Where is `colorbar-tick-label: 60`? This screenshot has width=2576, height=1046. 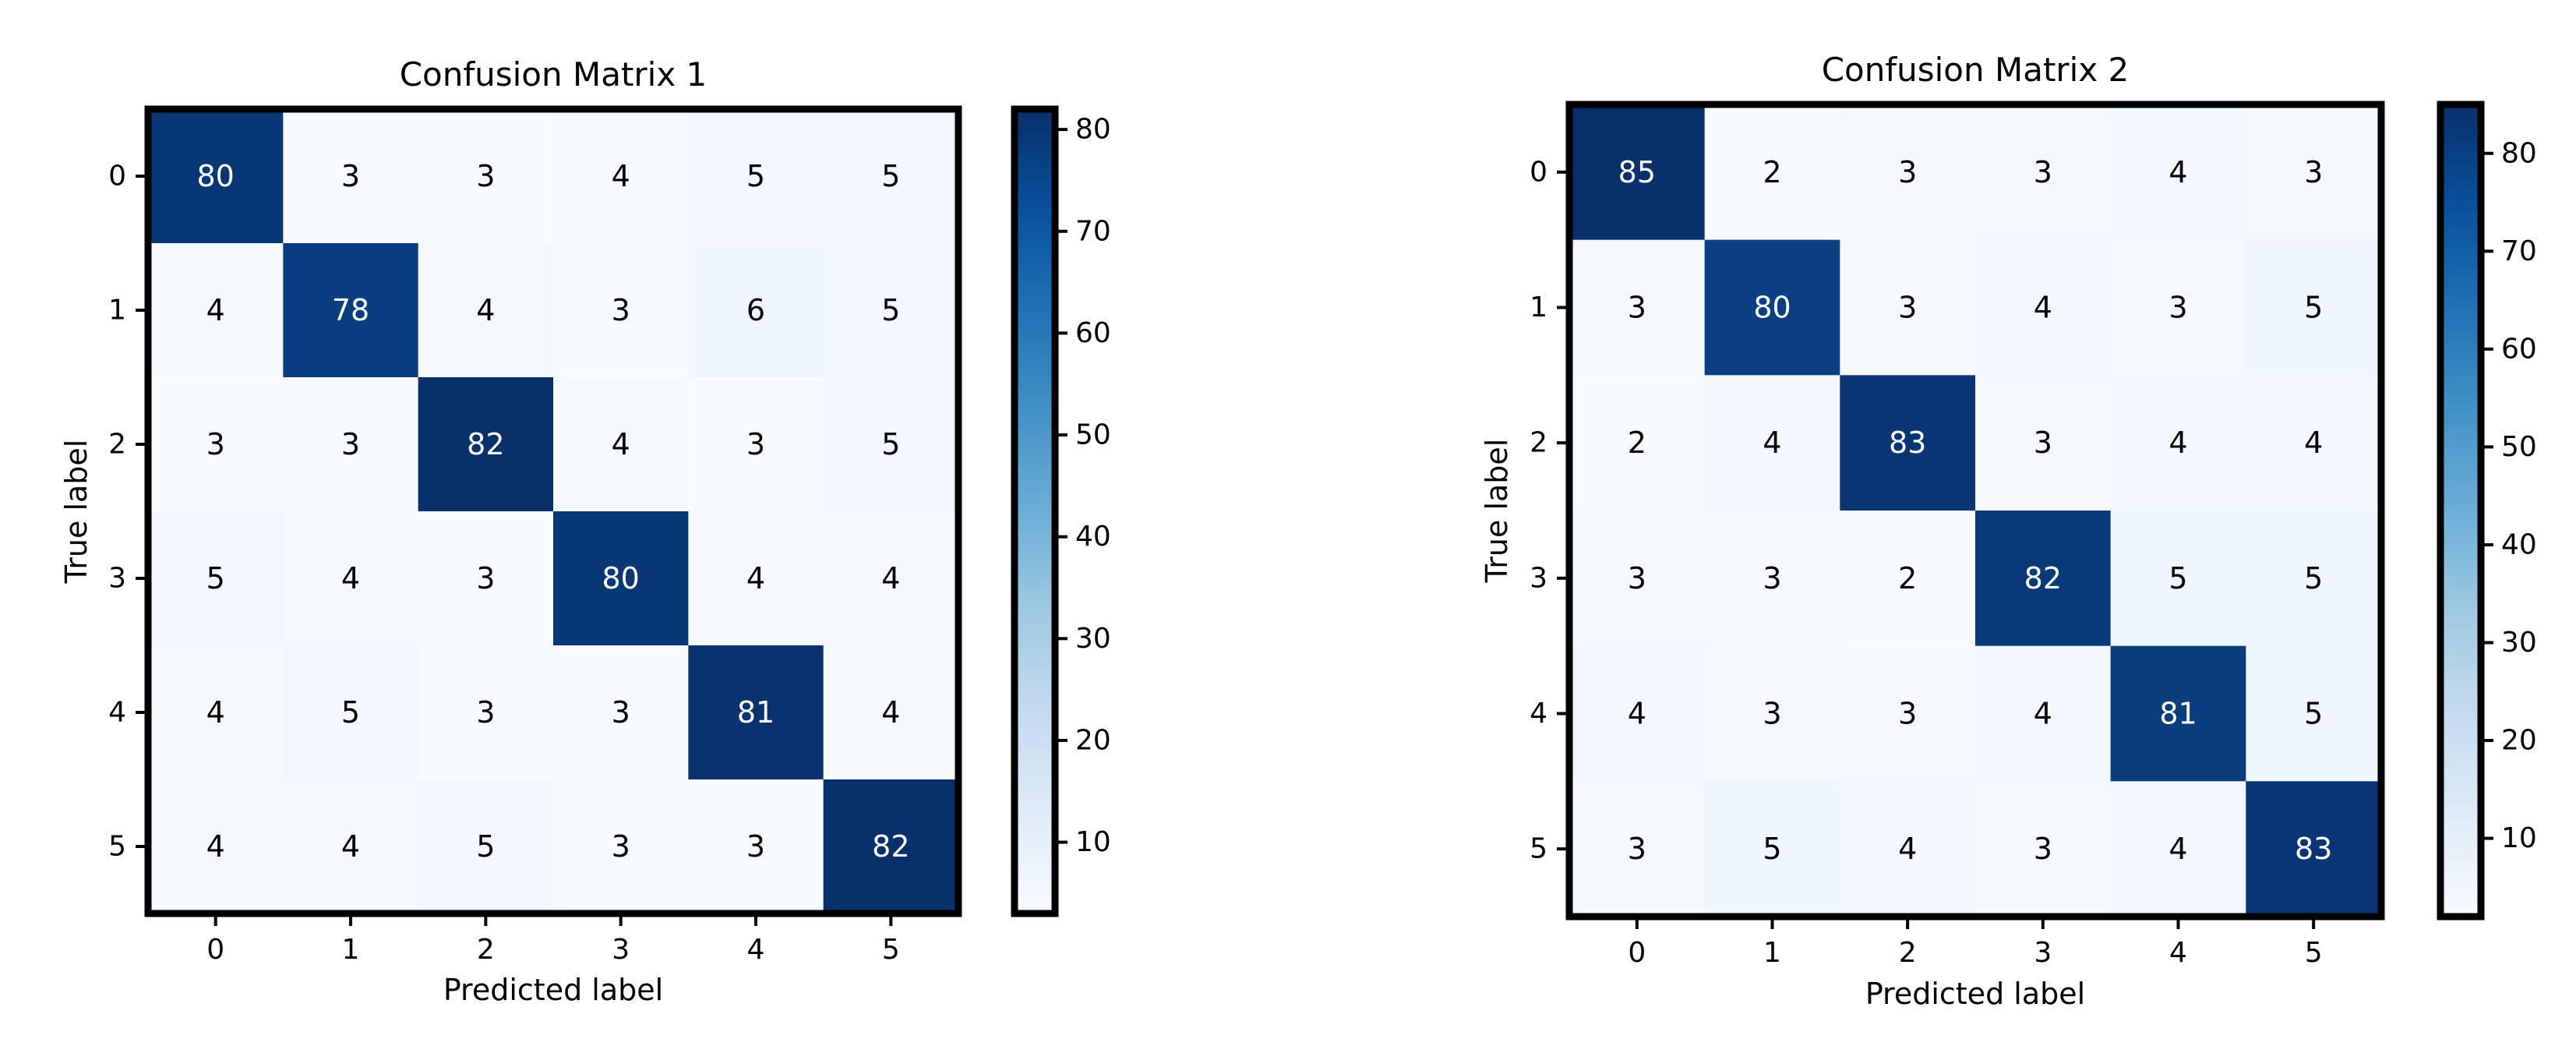
colorbar-tick-label: 60 is located at coordinates (1093, 333).